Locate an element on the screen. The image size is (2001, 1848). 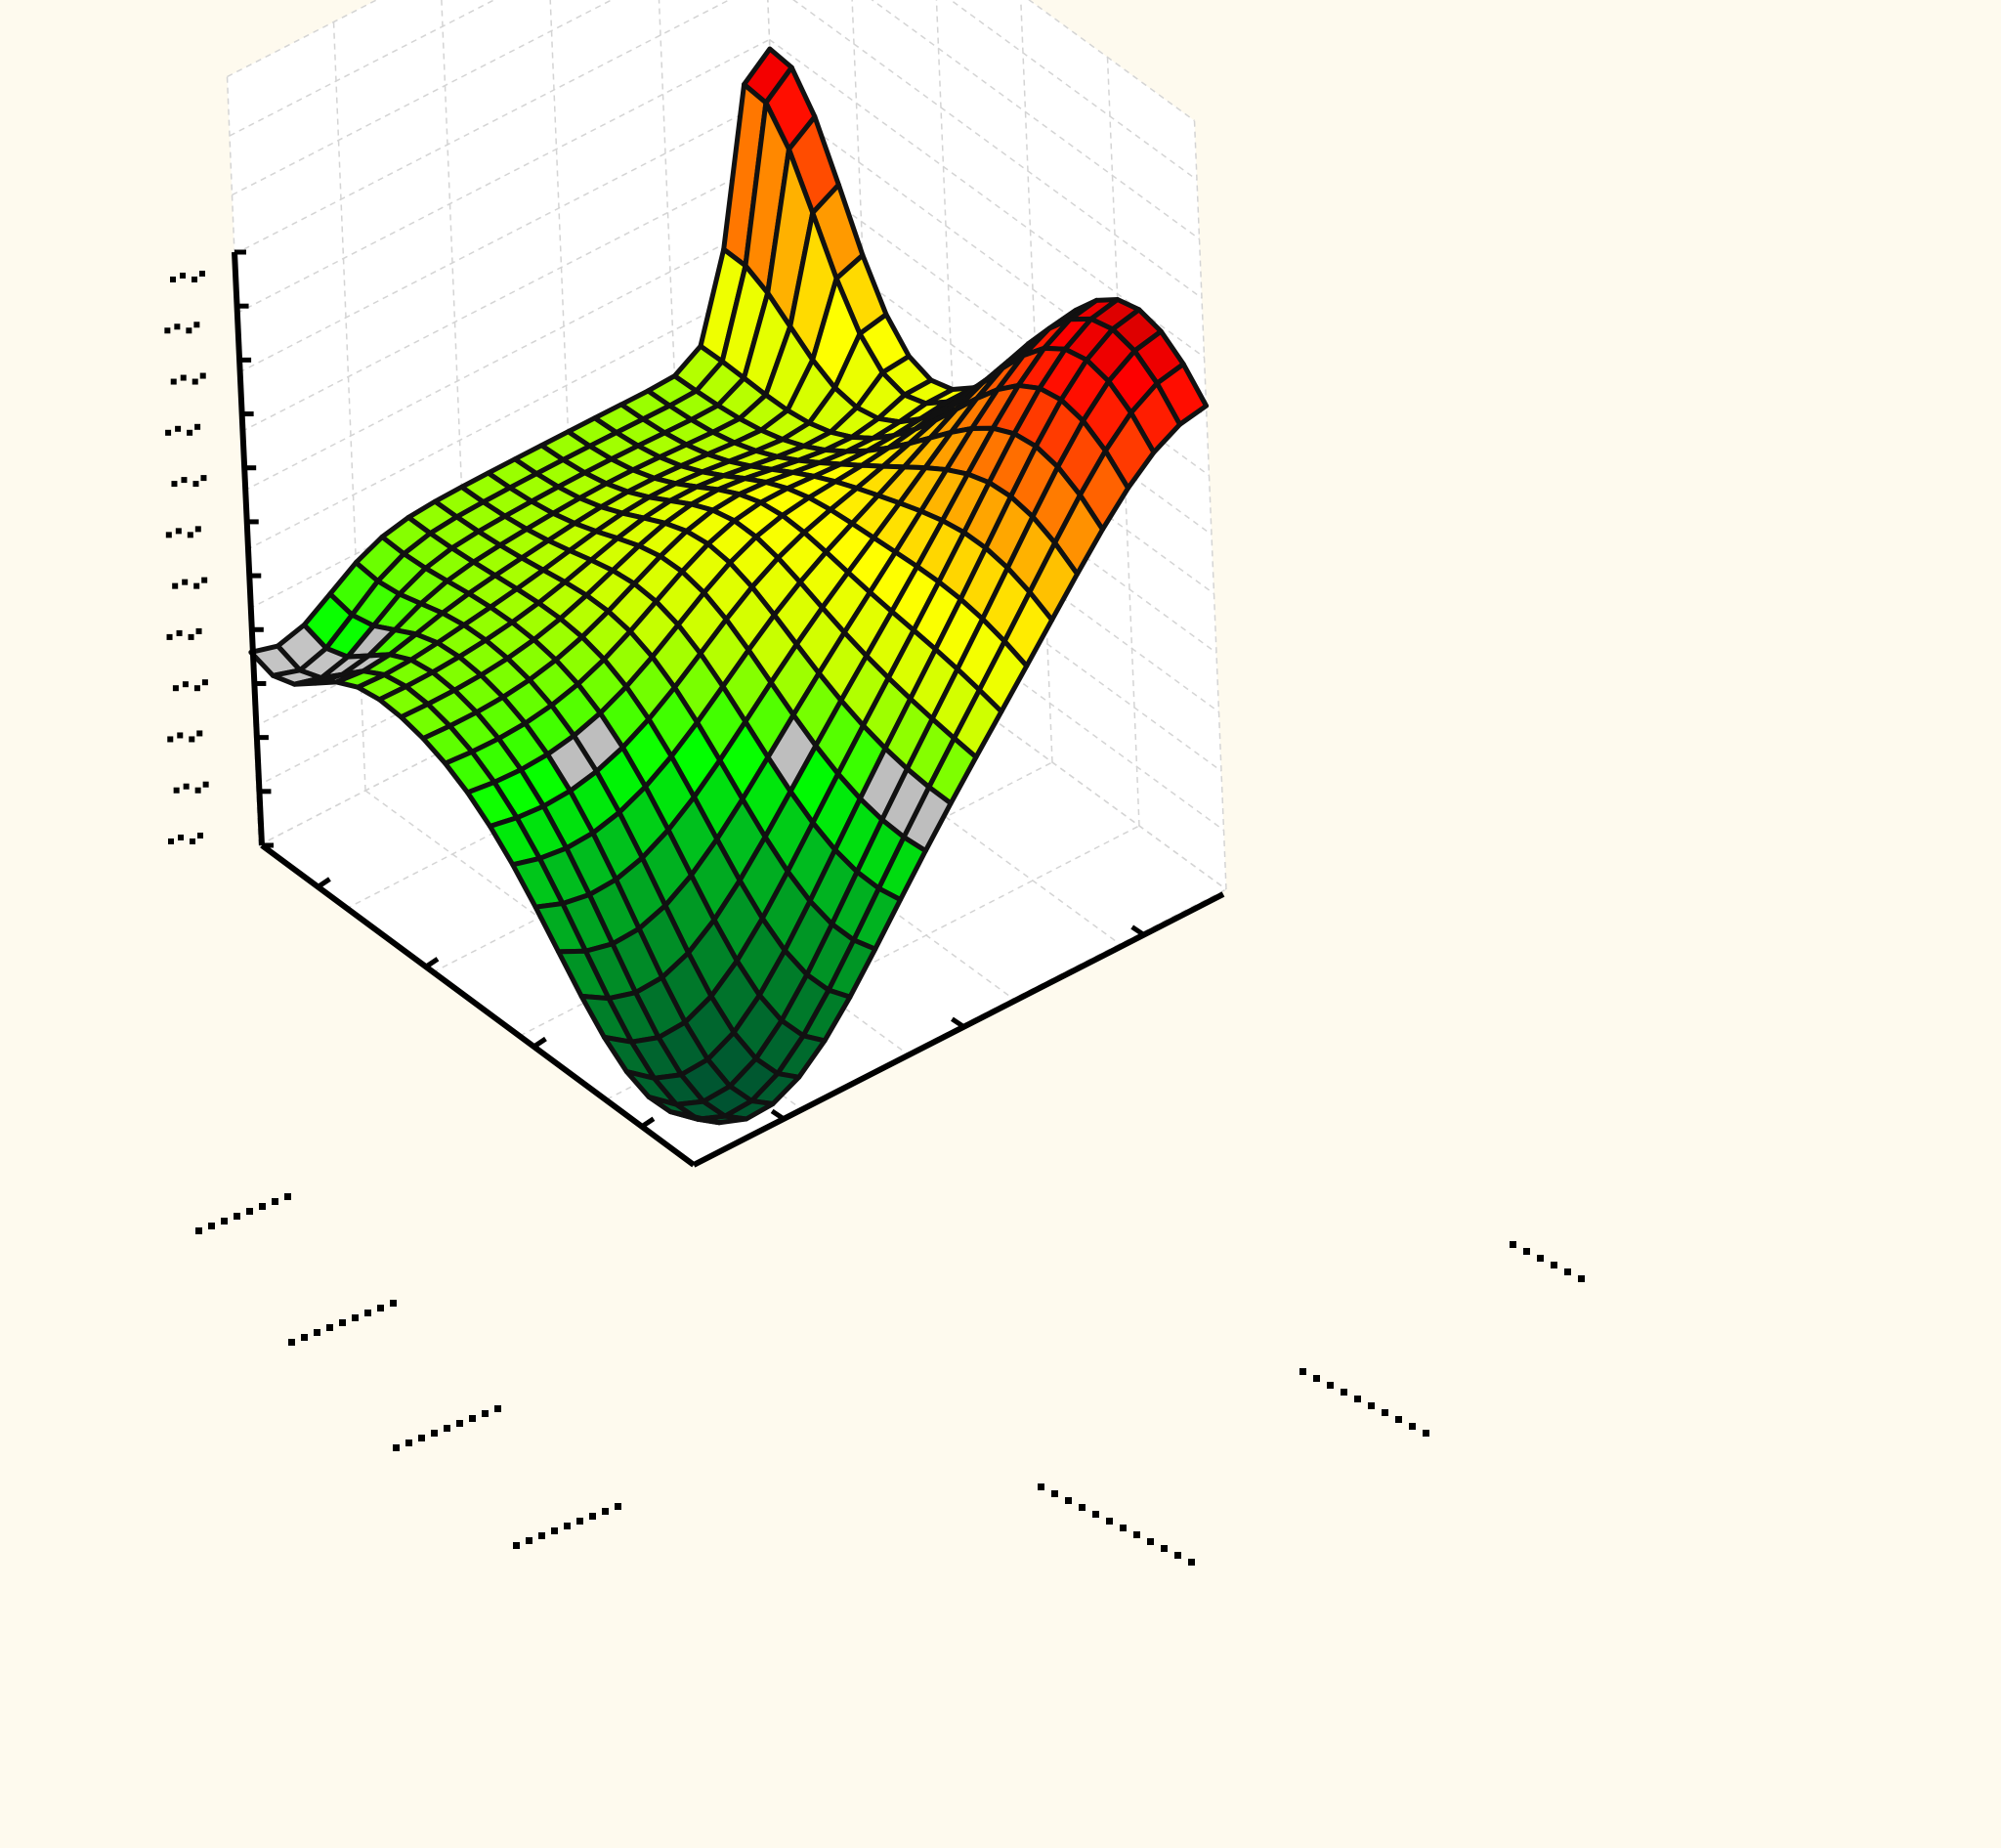
surface-patch is located at coordinates (694, 1117).